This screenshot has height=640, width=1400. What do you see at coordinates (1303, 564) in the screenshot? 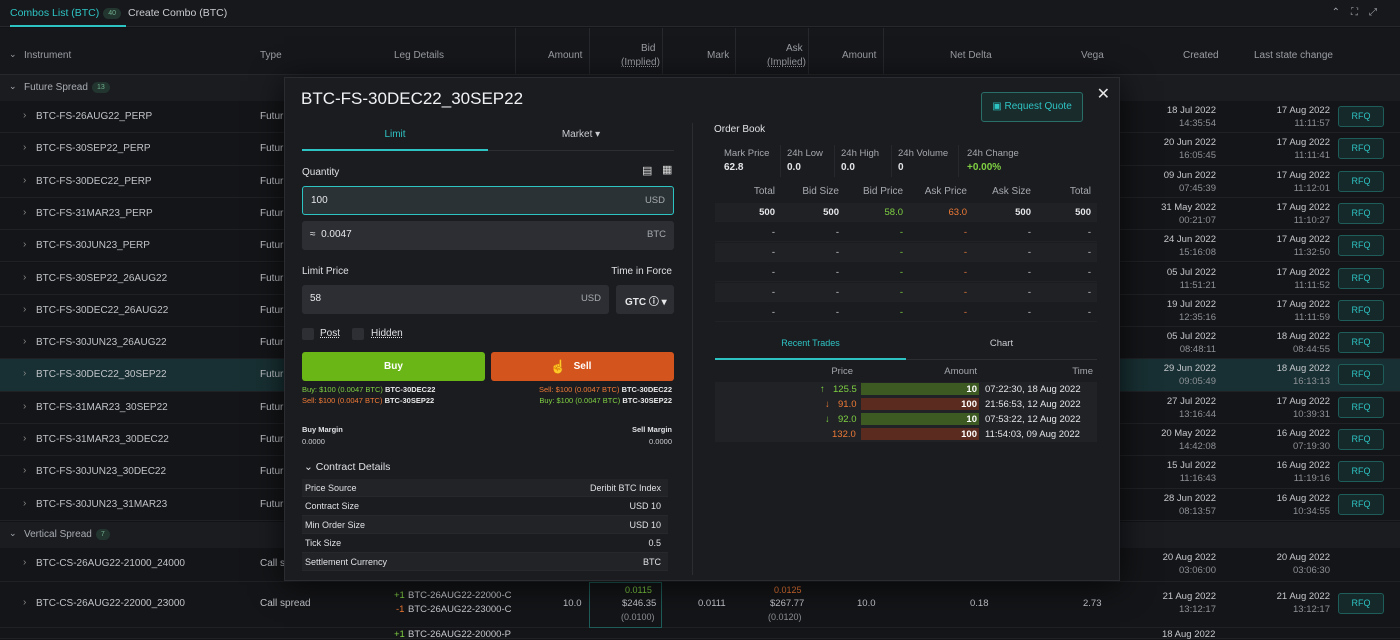
I see `last-change-cell: 20 Aug 2022 03:06:30` at bounding box center [1303, 564].